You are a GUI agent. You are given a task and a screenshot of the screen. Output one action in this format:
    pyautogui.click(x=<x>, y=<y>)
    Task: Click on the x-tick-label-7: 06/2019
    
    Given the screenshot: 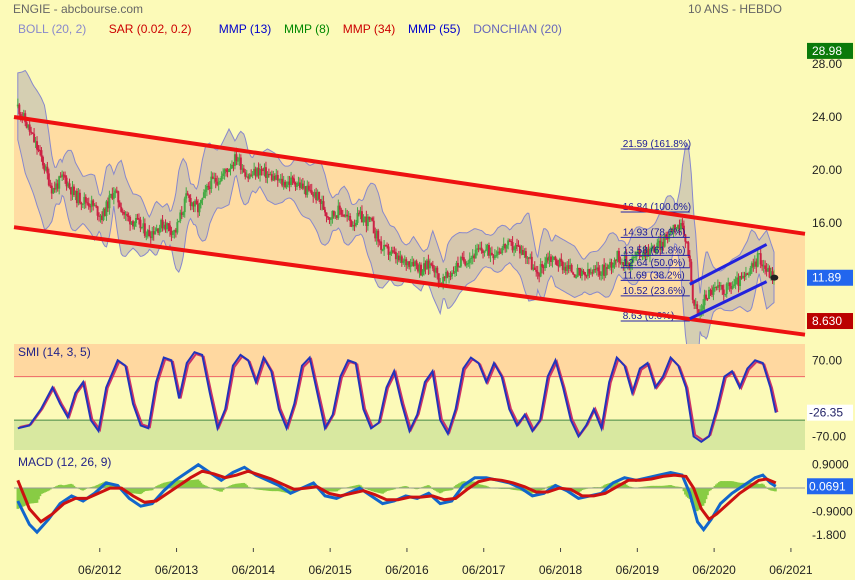 What is the action you would take?
    pyautogui.click(x=638, y=570)
    